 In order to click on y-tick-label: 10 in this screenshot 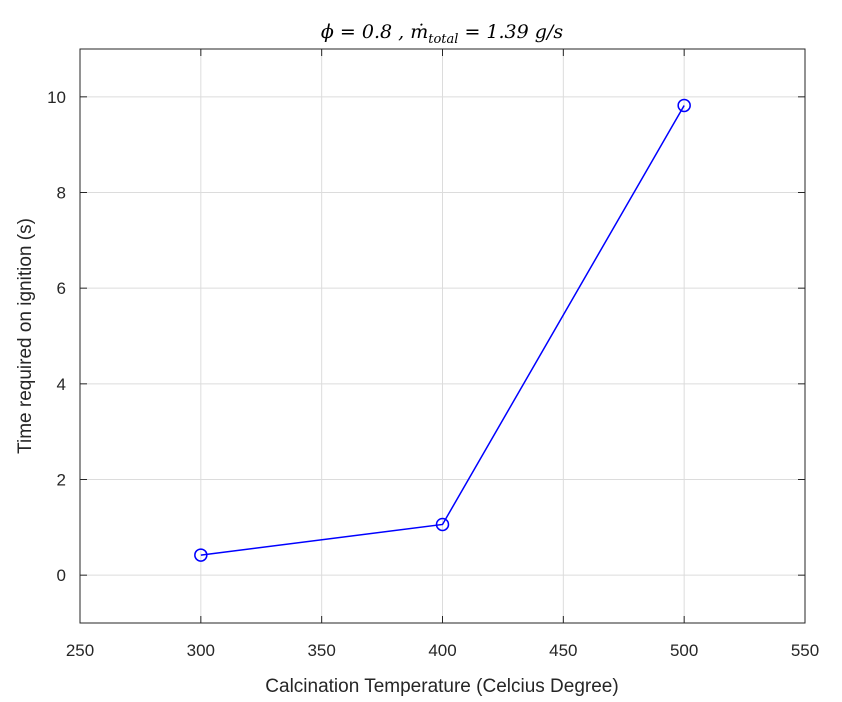, I will do `click(56, 97)`.